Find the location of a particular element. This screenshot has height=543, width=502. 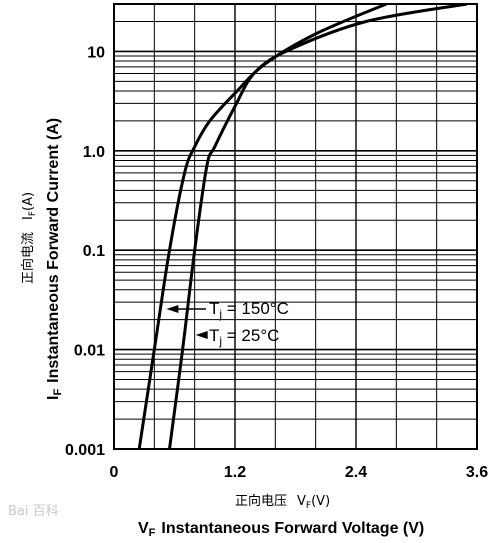

series-label: Tj = 150°C is located at coordinates (249, 310).